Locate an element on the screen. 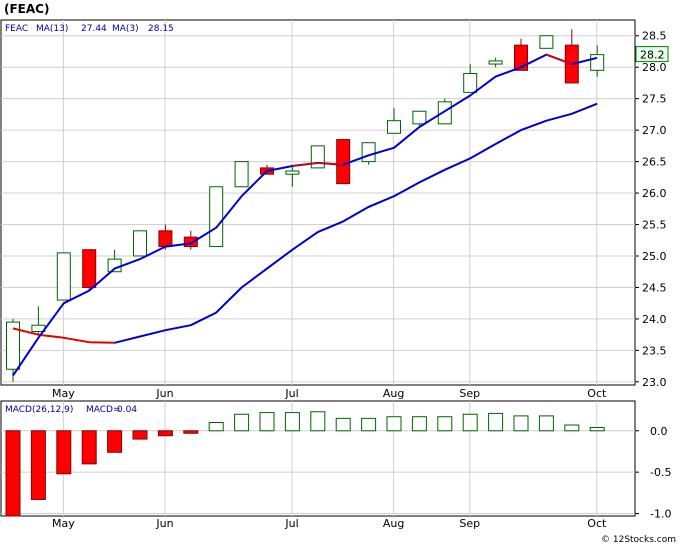 This screenshot has height=550, width=680. macd-x-month-label: May is located at coordinates (63, 523).